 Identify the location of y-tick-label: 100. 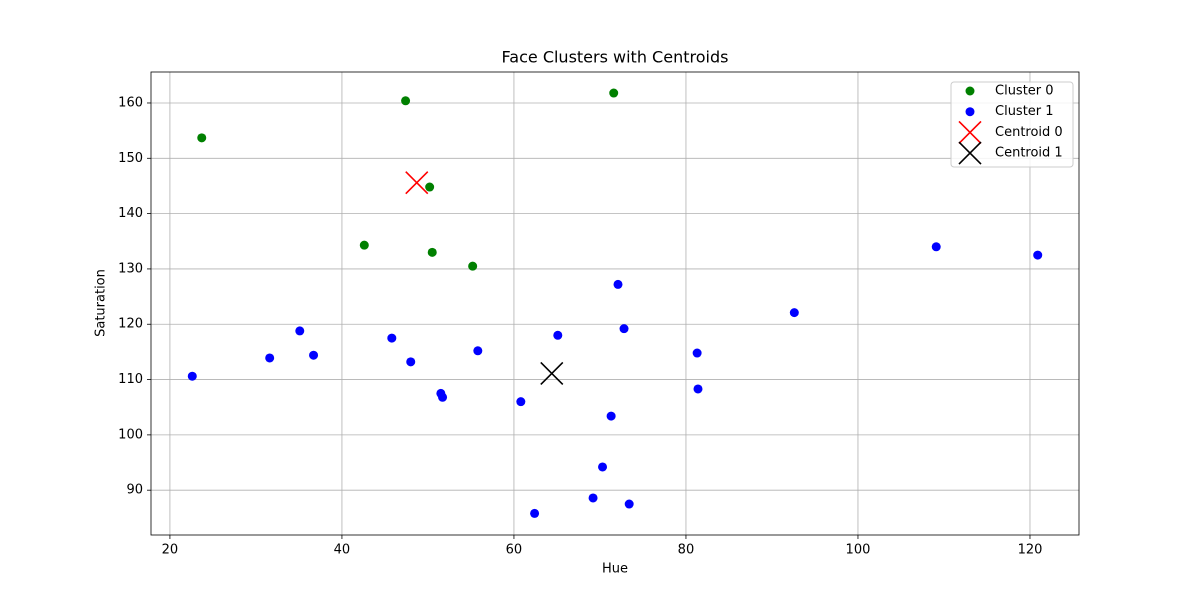
(130, 434).